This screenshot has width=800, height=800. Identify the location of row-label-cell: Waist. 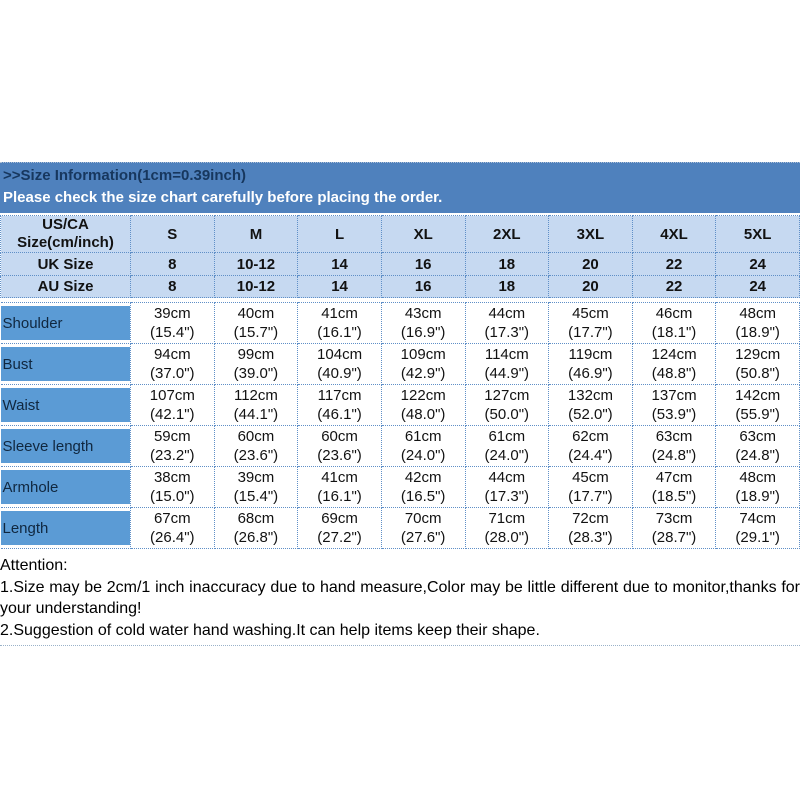
(65, 405).